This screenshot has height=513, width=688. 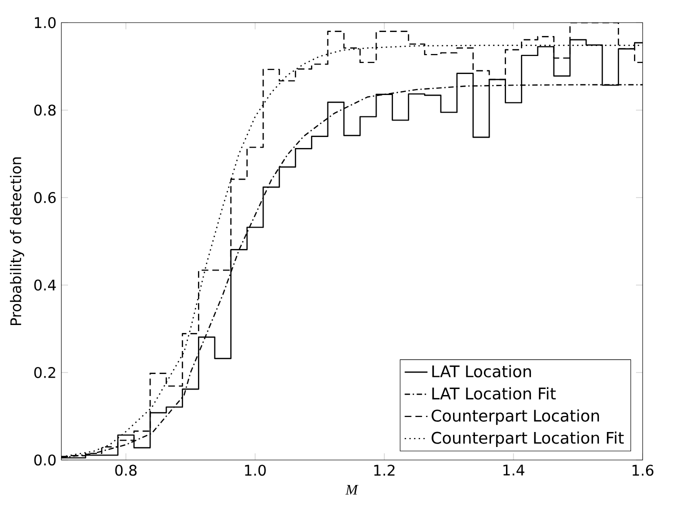 What do you see at coordinates (494, 393) in the screenshot?
I see `legend-label: LAT Location Fit` at bounding box center [494, 393].